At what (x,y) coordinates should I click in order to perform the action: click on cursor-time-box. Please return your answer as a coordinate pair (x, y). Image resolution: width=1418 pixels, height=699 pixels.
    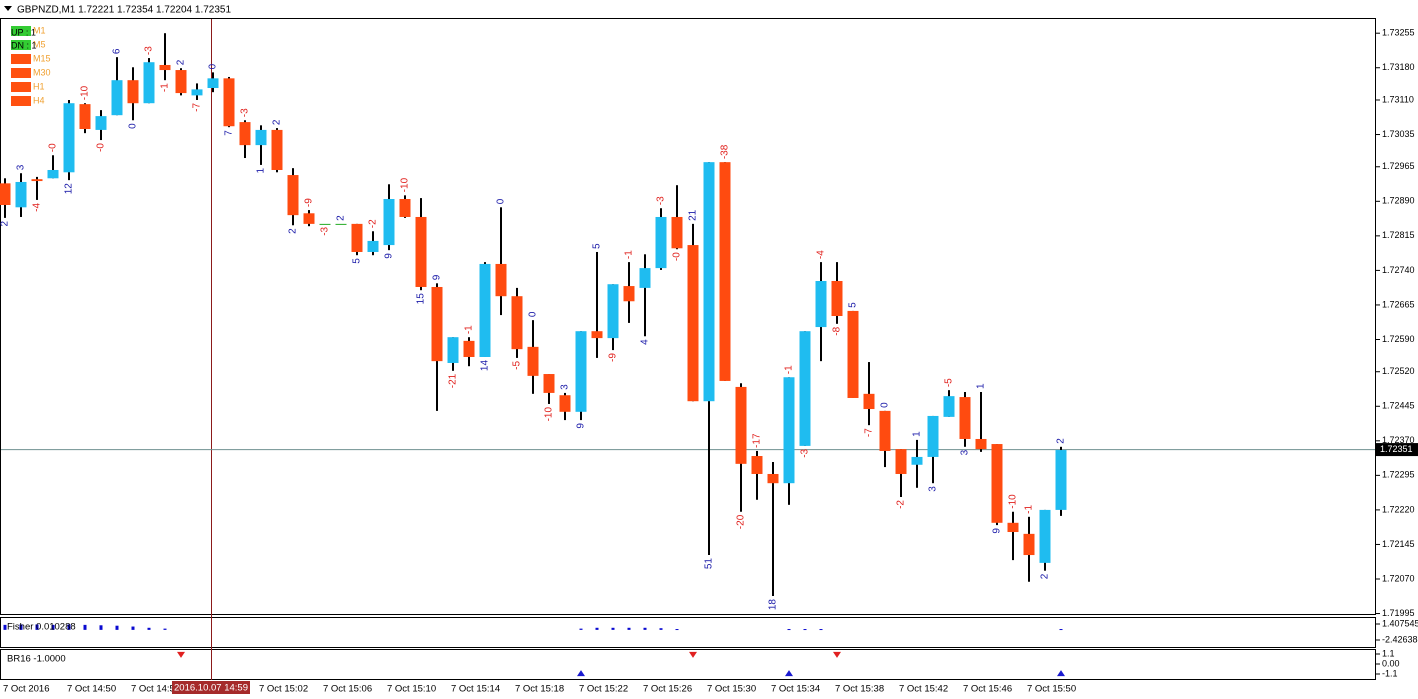
    Looking at the image, I should click on (211, 687).